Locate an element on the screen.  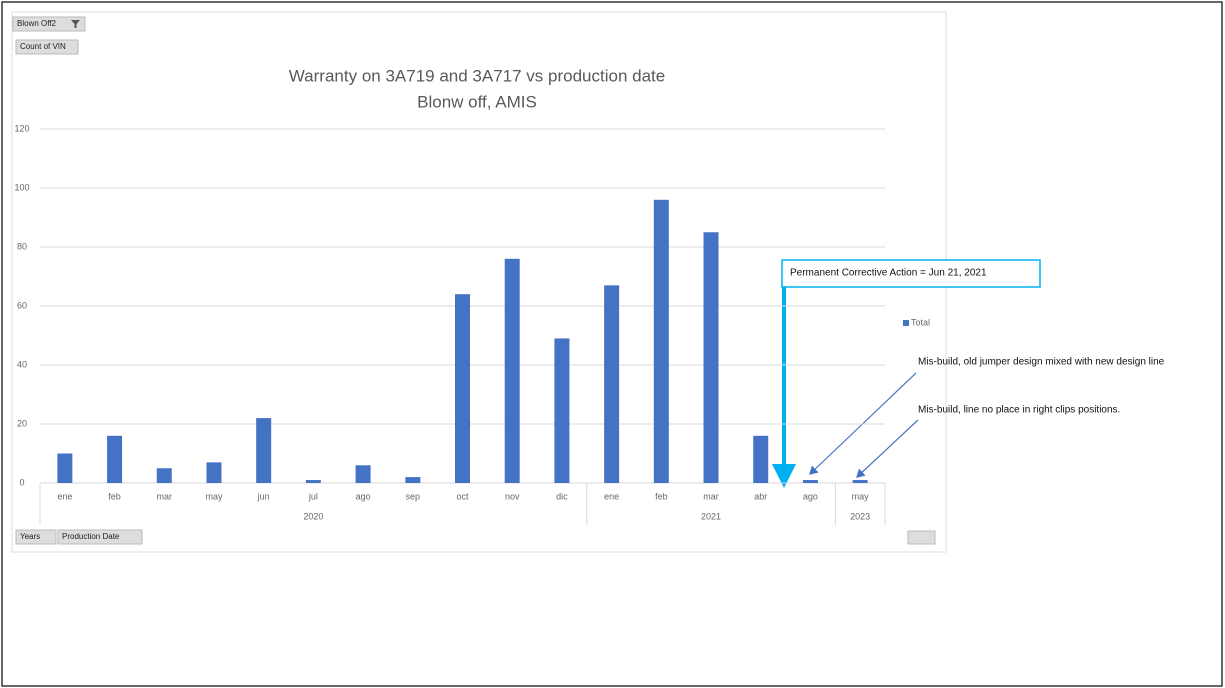
x-tick-label: dic is located at coordinates (562, 496).